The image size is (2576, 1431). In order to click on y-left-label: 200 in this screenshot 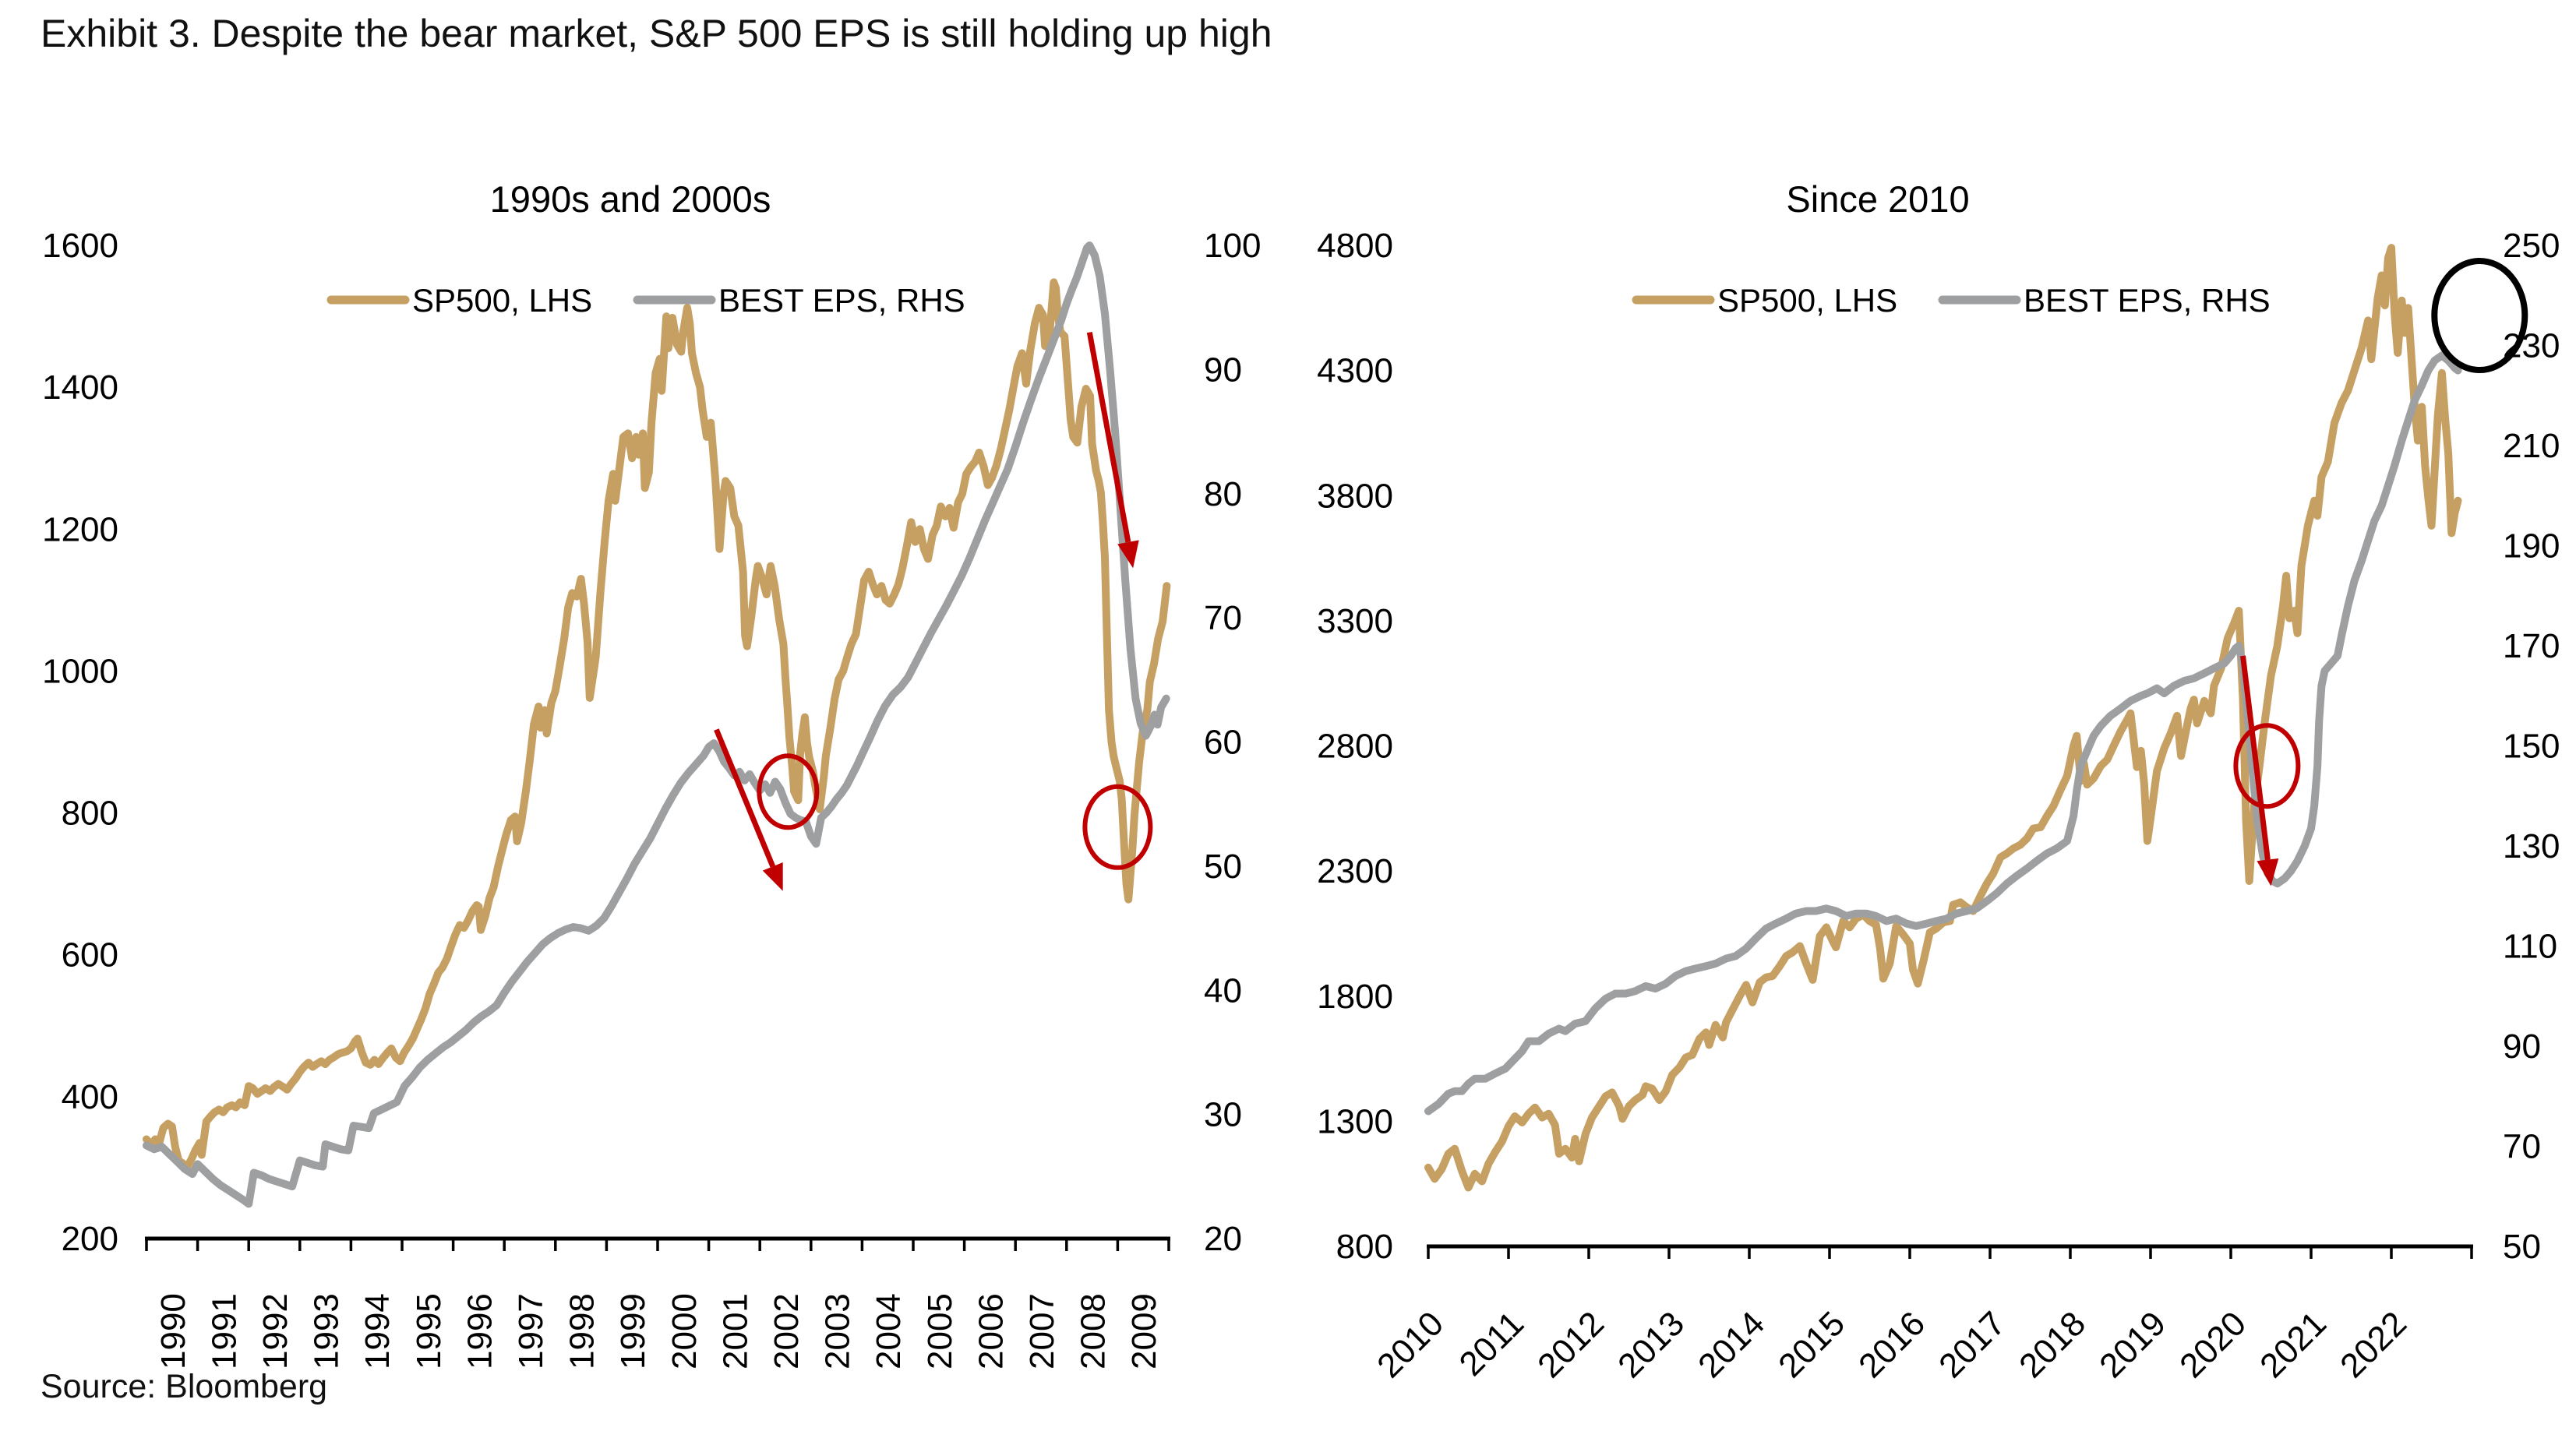, I will do `click(90, 1239)`.